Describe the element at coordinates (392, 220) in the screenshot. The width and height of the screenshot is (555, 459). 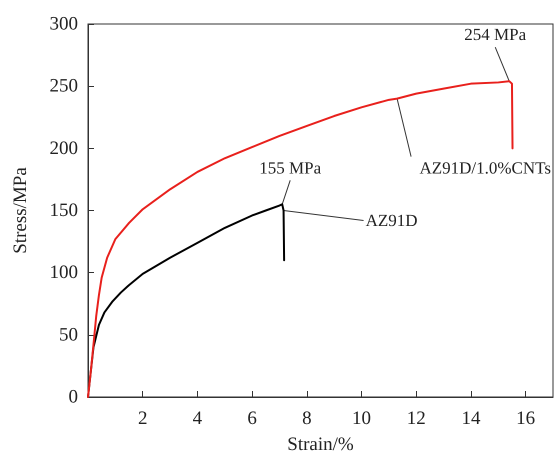
I see `text: AZ91D` at that location.